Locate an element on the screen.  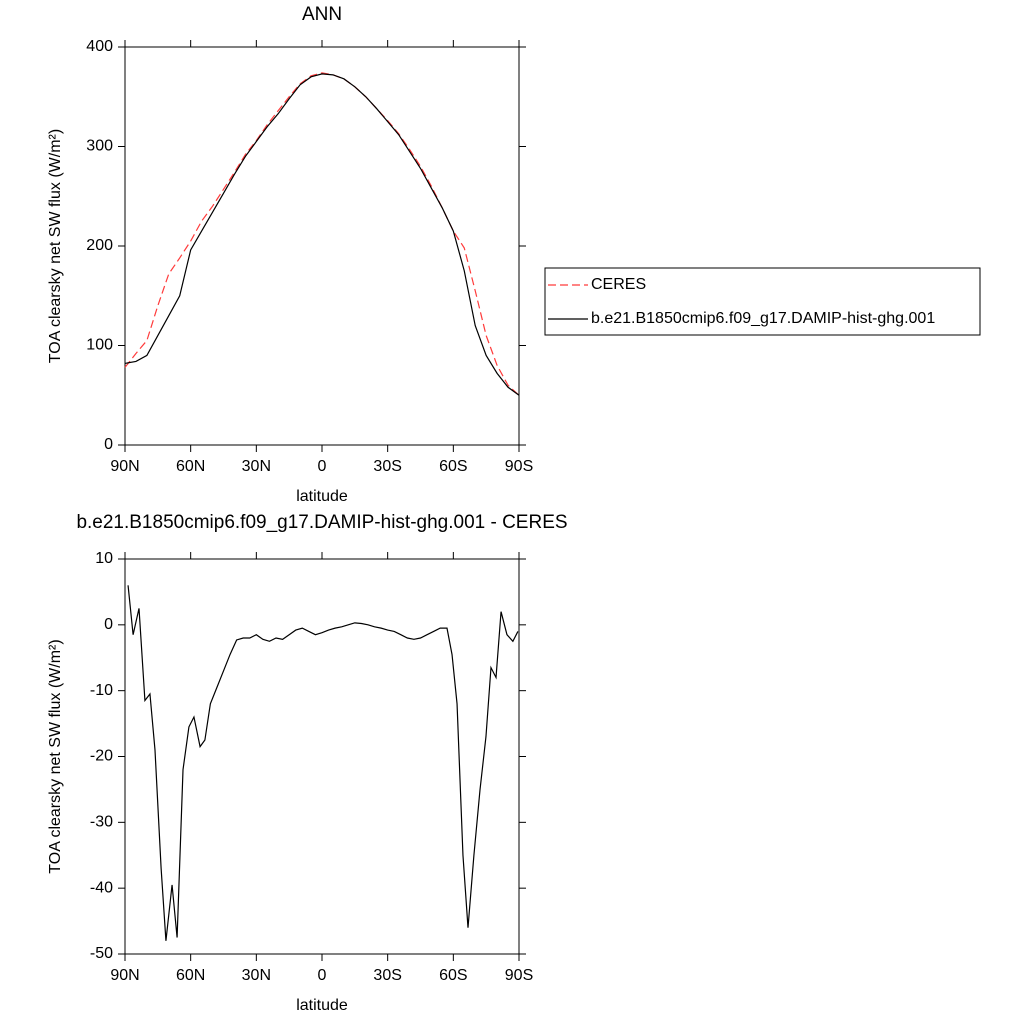
y-tick-label: 400 is located at coordinates (99, 46).